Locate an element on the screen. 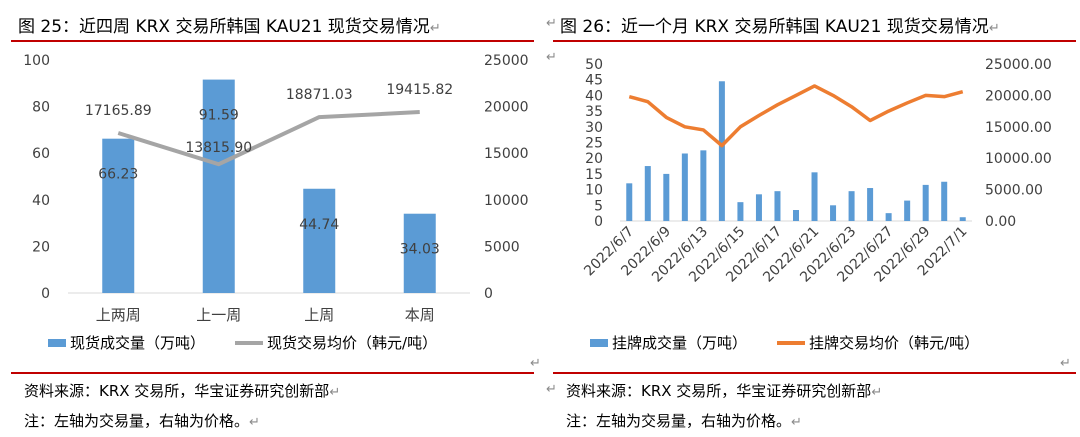  y-tick-label: 80 is located at coordinates (41, 108).